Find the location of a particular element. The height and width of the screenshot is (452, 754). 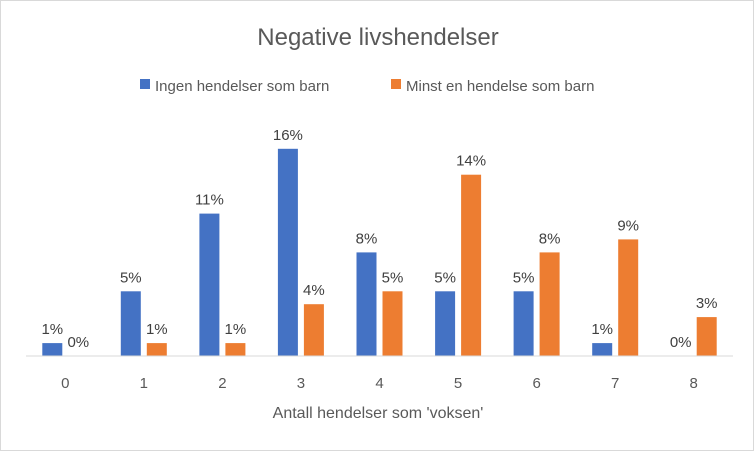

x-tick-label-3: 3 is located at coordinates (301, 383).